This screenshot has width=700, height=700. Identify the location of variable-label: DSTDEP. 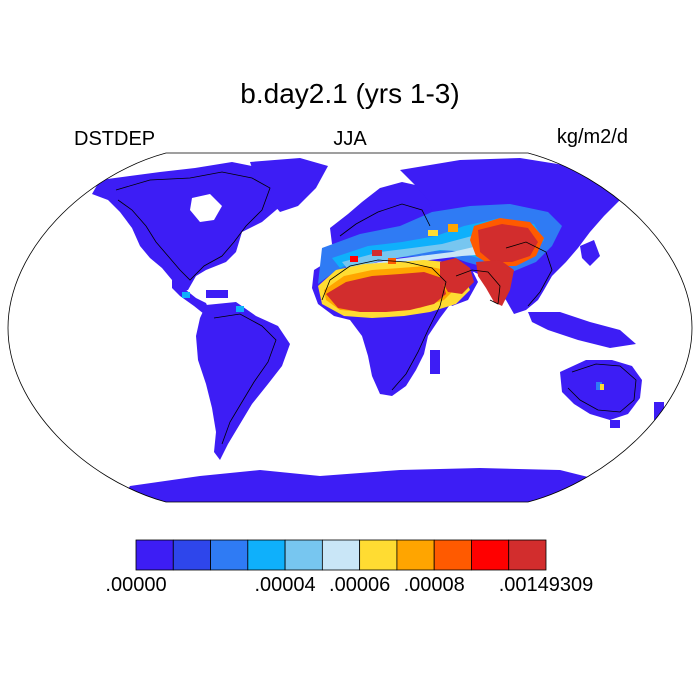
(115, 139).